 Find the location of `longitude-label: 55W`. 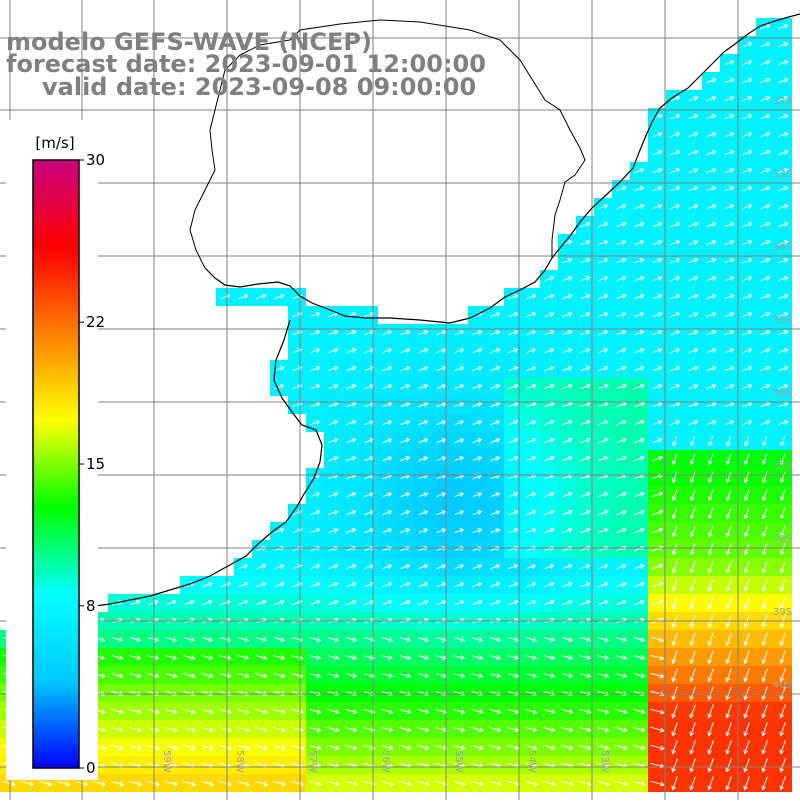

longitude-label: 55W is located at coordinates (458, 761).